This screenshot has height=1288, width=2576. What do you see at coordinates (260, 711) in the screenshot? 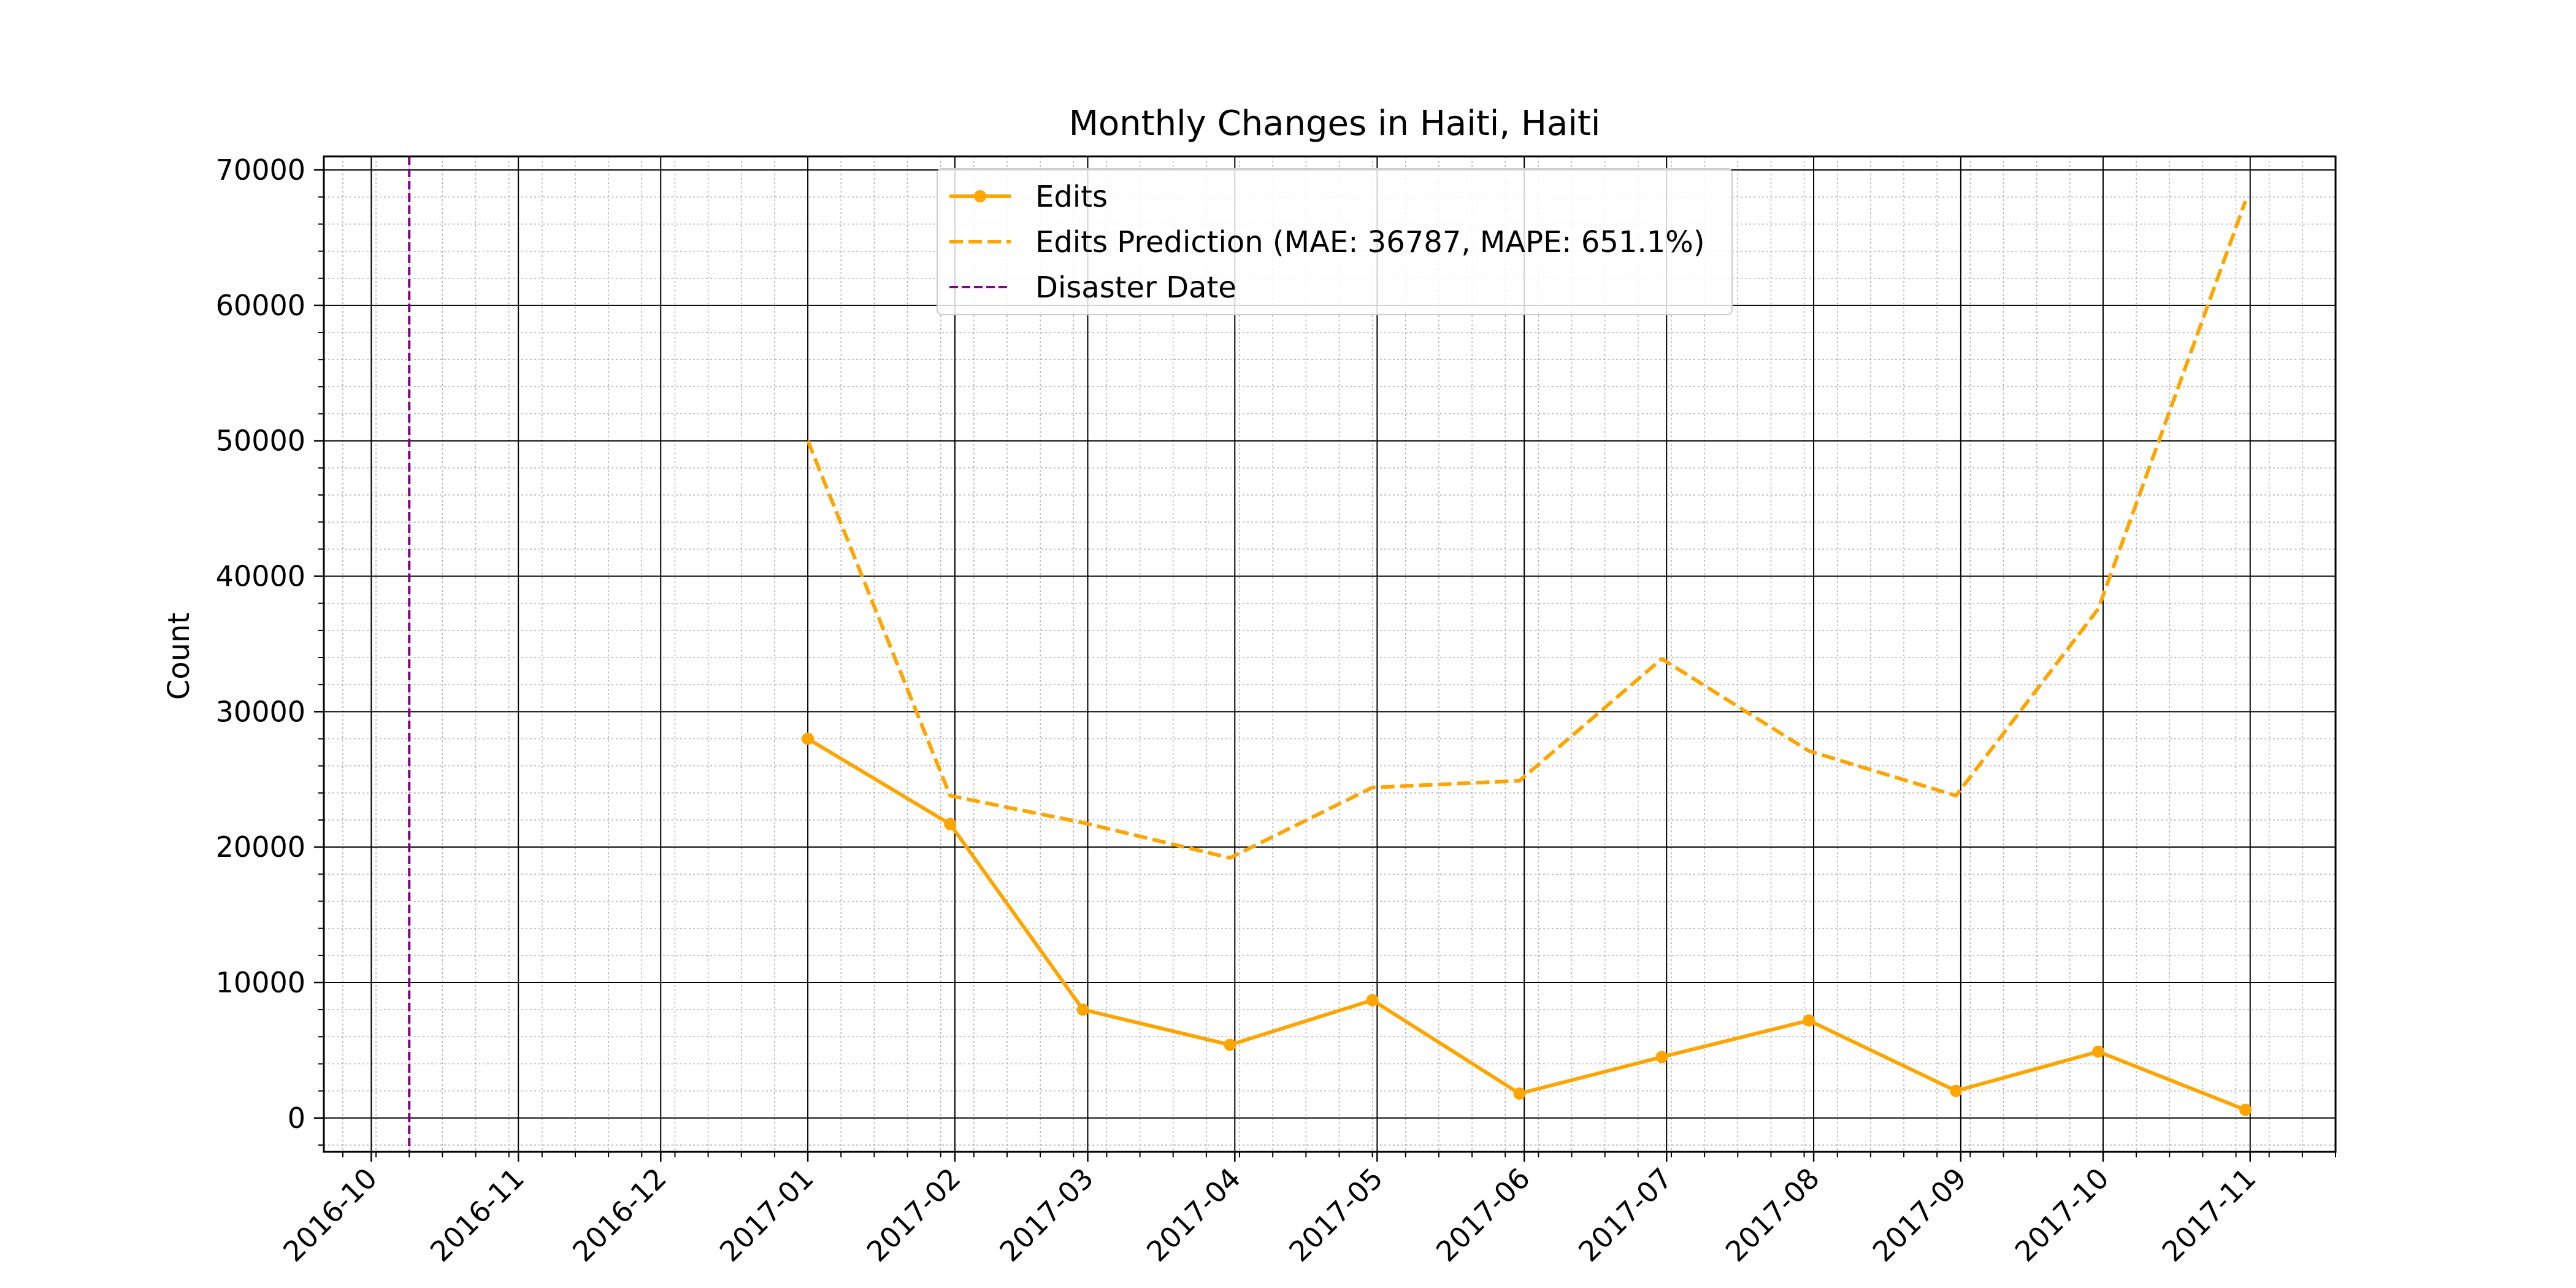
I see `y-tick-label: 30000` at bounding box center [260, 711].